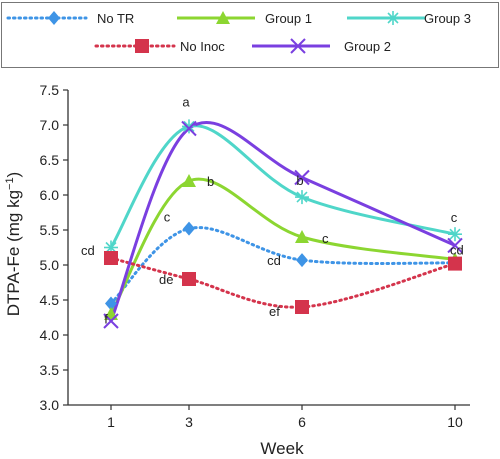  I want to click on legend-box, so click(250, 35).